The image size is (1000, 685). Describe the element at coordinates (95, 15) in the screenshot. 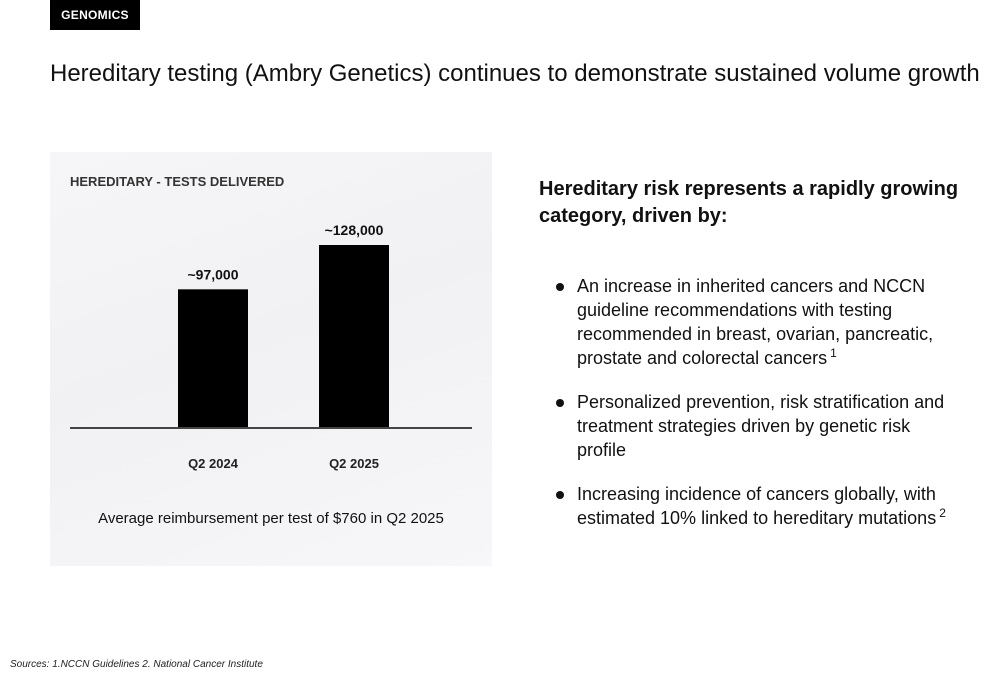

I see `section-tag: GENOMICS` at that location.